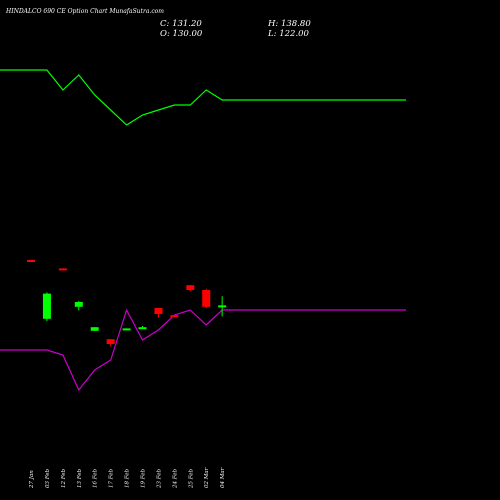 The height and width of the screenshot is (500, 500). I want to click on candle-18-feb, so click(126, 329).